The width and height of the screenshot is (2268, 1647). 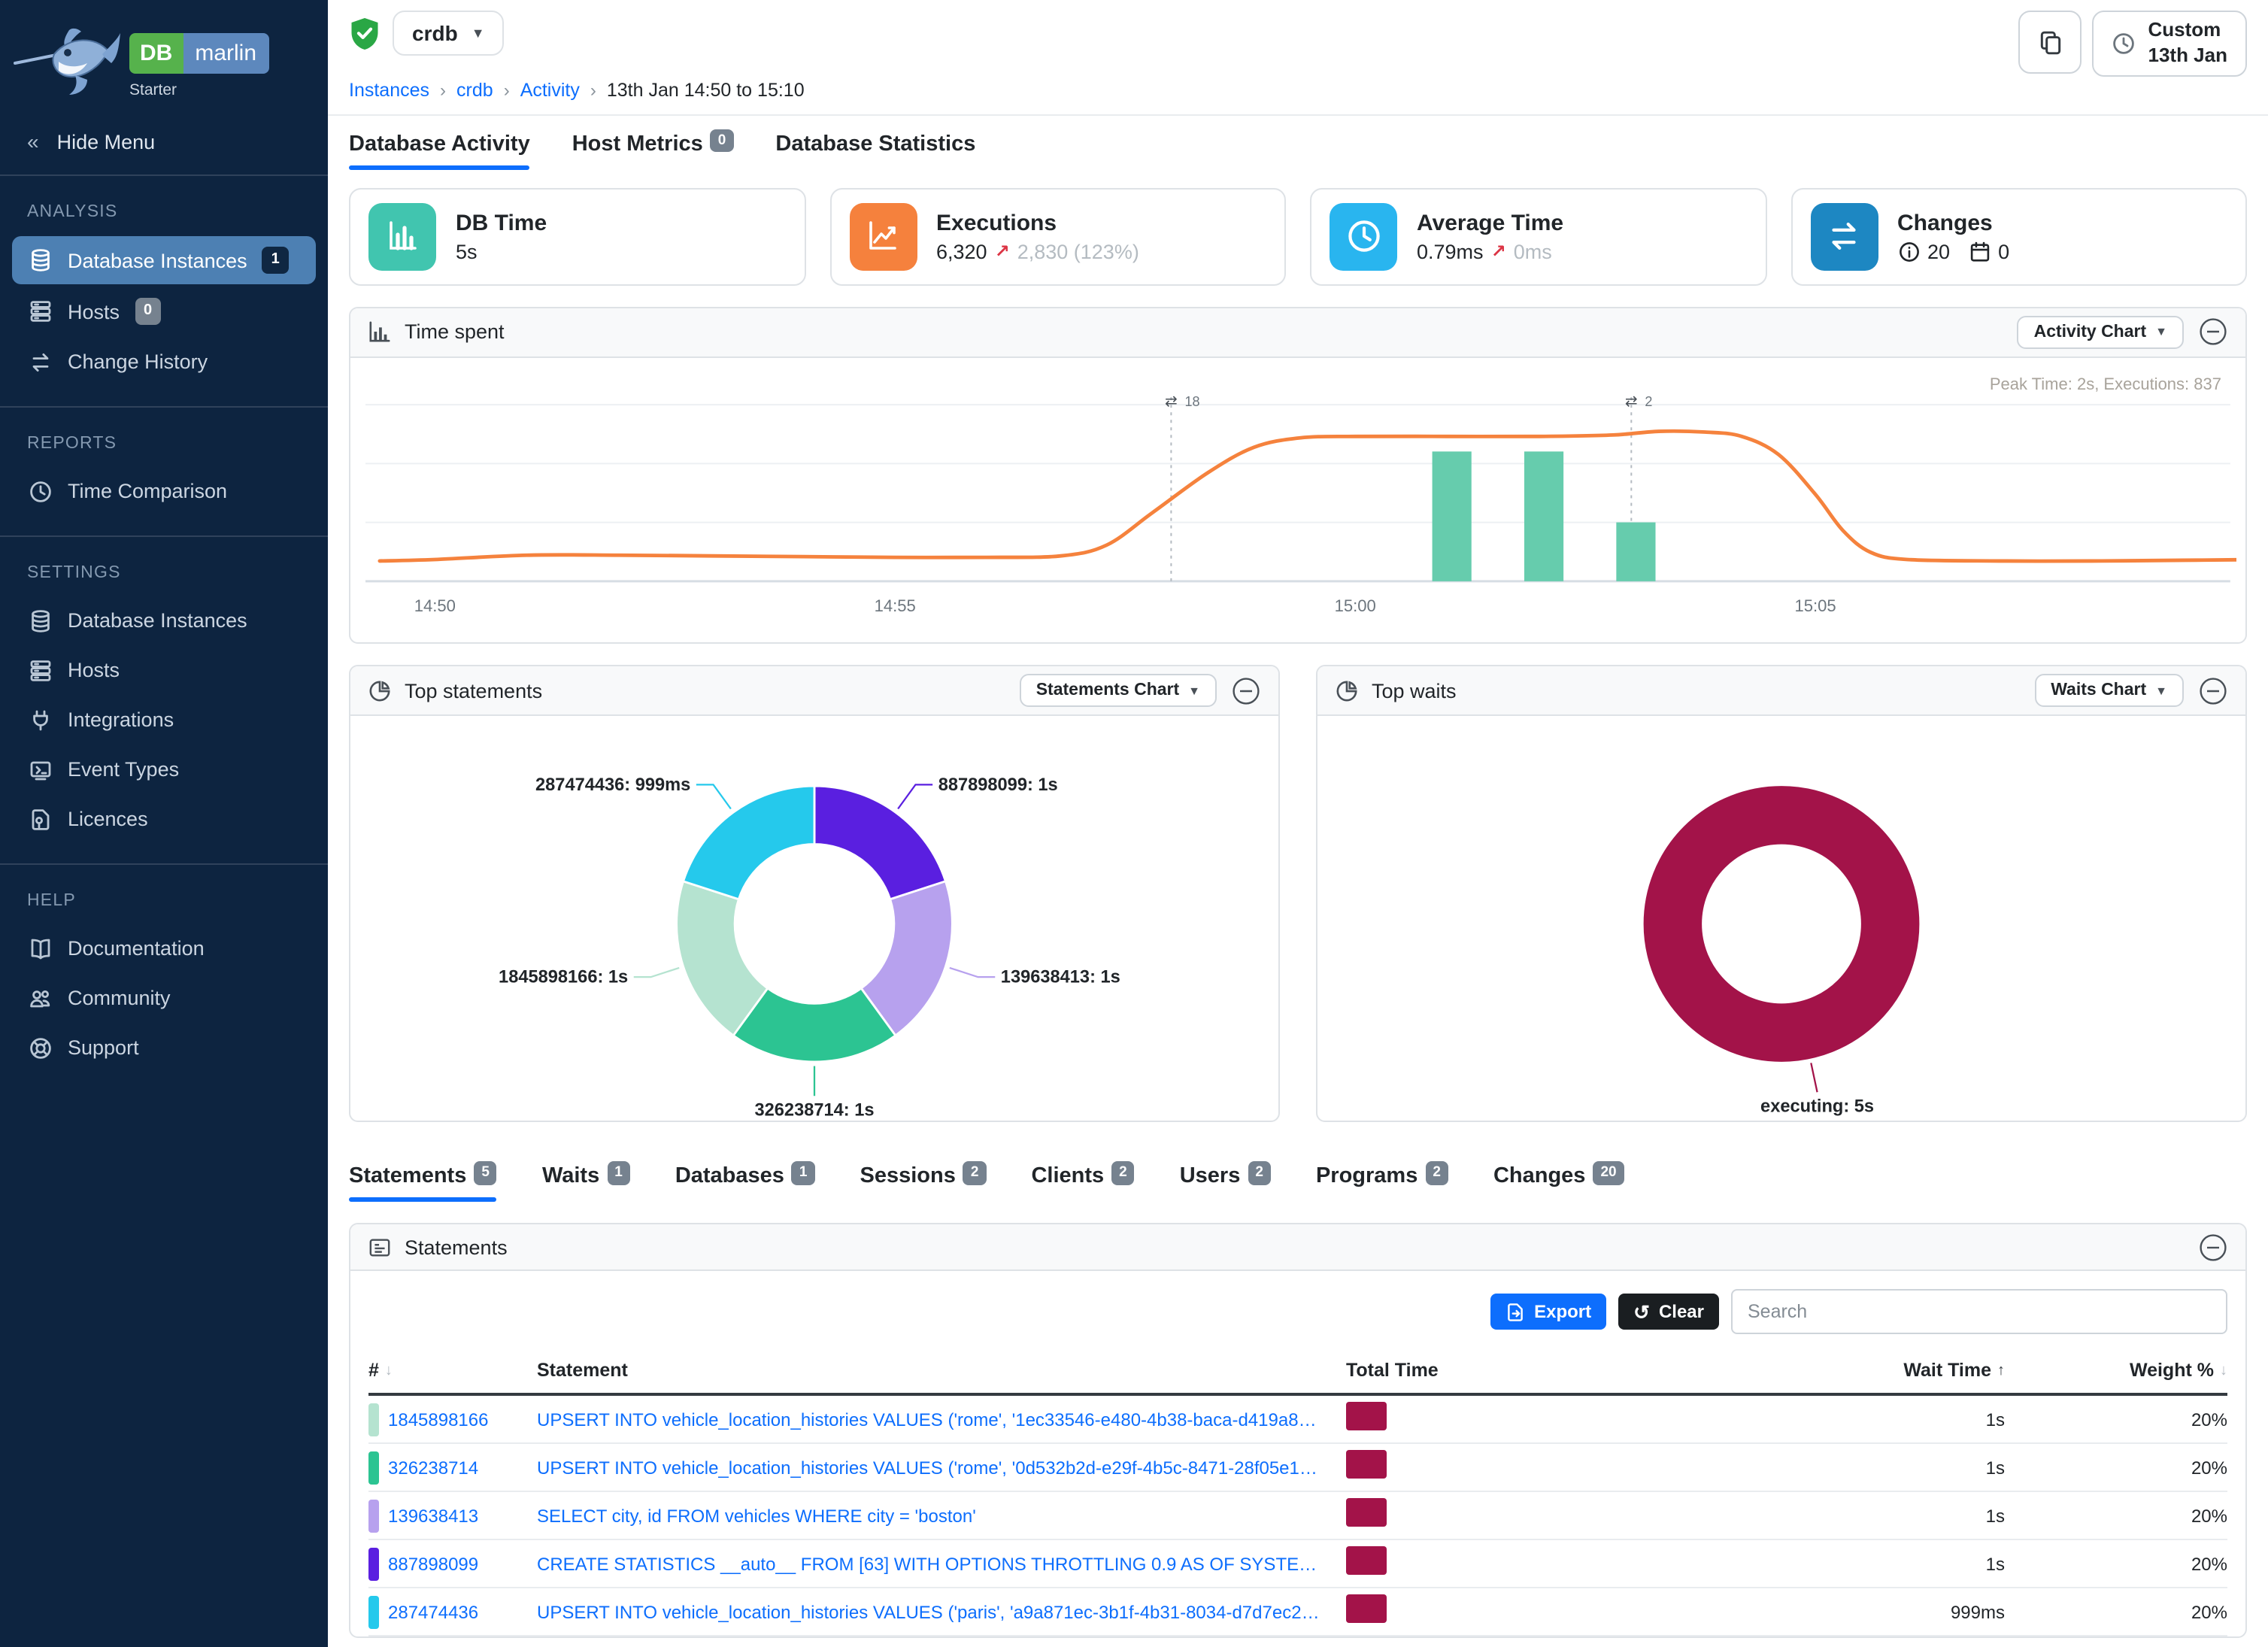 I want to click on detail-tab-waits: Waits 1, so click(x=586, y=1181).